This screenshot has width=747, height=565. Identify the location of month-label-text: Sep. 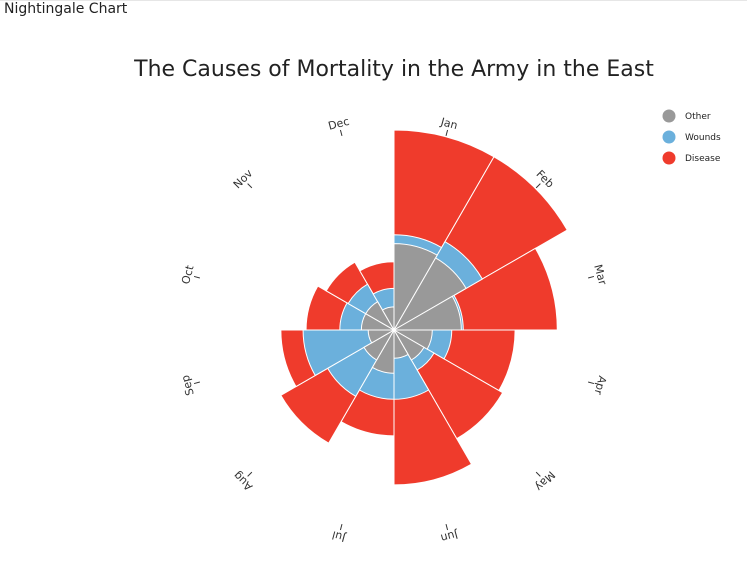
(188, 385).